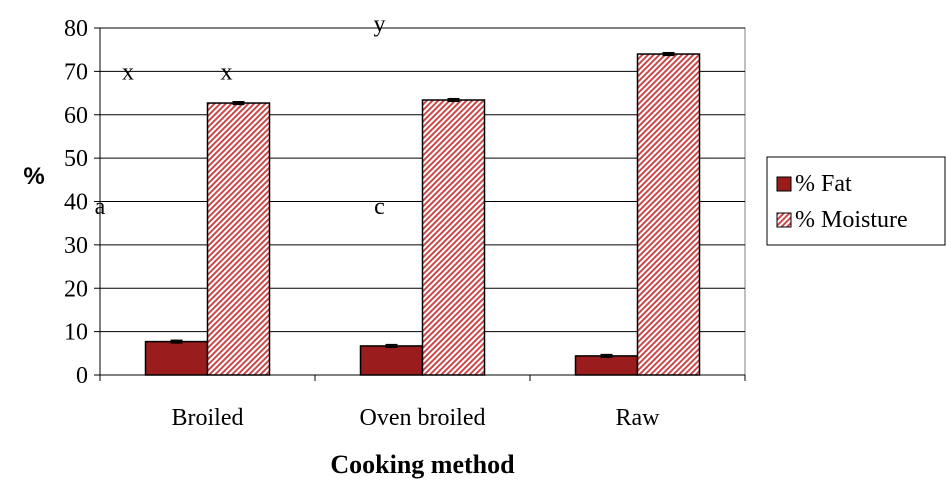  Describe the element at coordinates (82, 376) in the screenshot. I see `y-tick-label: 0` at that location.